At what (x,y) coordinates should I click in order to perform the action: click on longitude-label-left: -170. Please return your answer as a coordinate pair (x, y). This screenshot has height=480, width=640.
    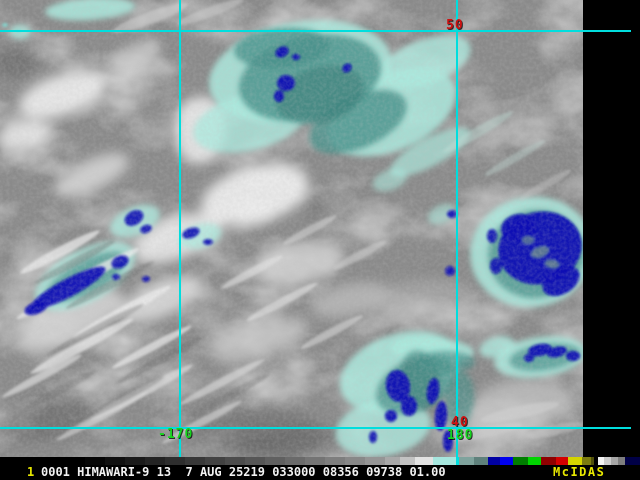
    Looking at the image, I should click on (176, 434).